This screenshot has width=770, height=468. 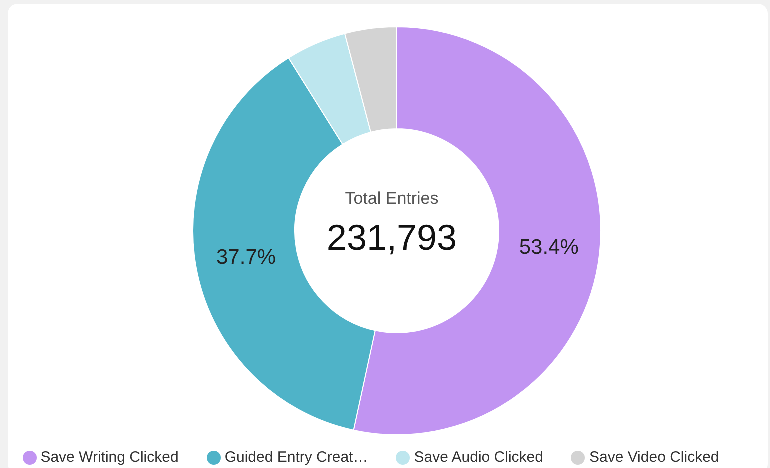 I want to click on text: Total Entries, so click(x=392, y=198).